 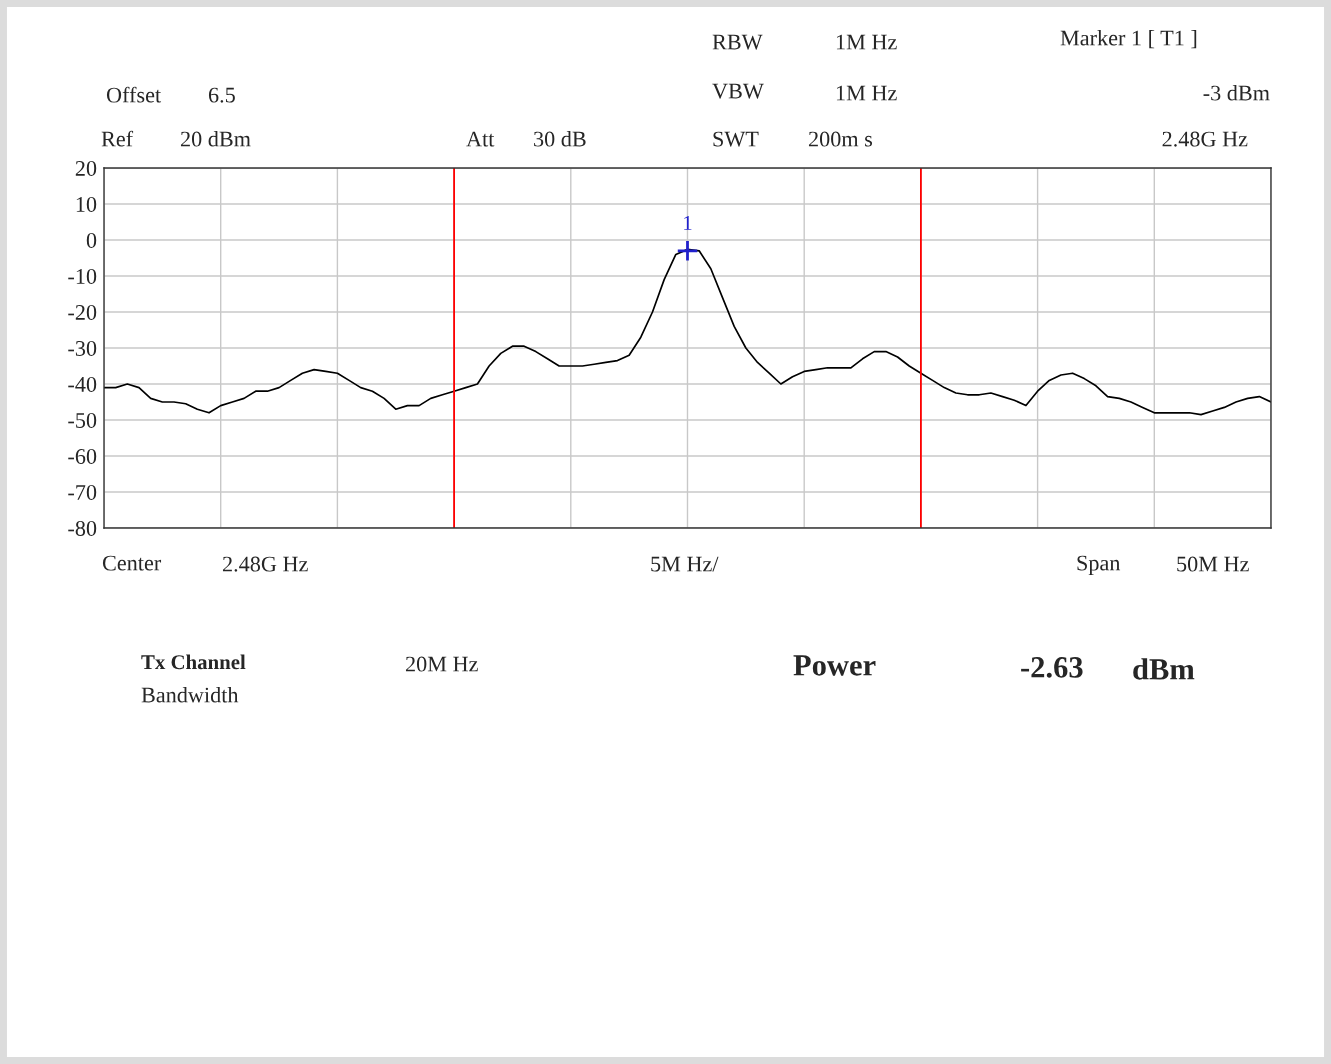 I want to click on y-tick-label: -30, so click(x=82, y=348).